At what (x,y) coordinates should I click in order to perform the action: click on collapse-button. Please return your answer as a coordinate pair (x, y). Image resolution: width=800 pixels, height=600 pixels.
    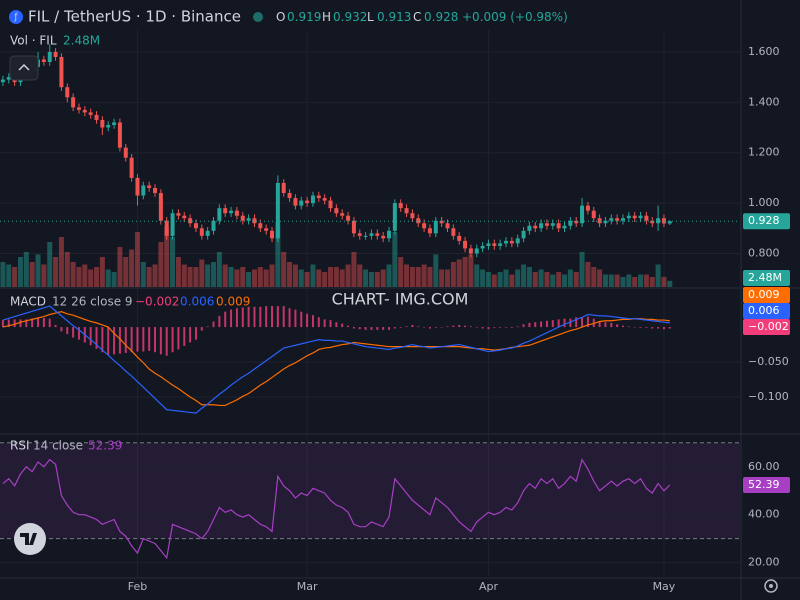
    Looking at the image, I should click on (24, 68).